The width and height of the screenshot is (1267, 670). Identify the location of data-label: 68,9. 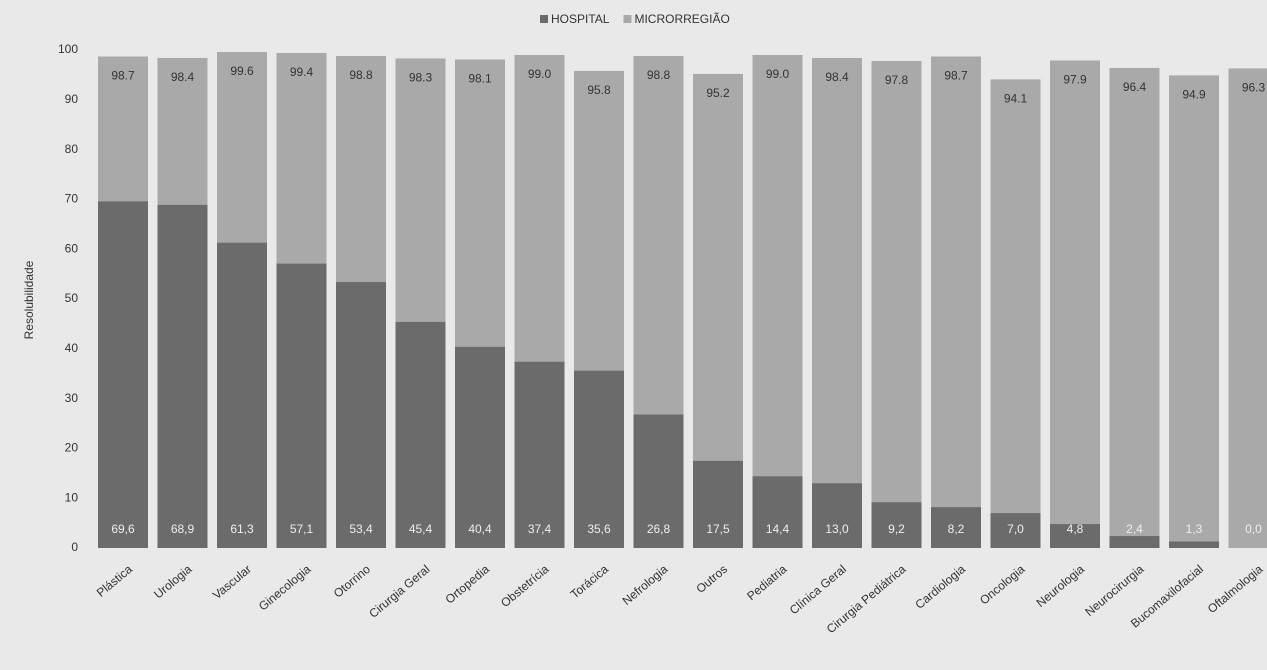
(183, 529).